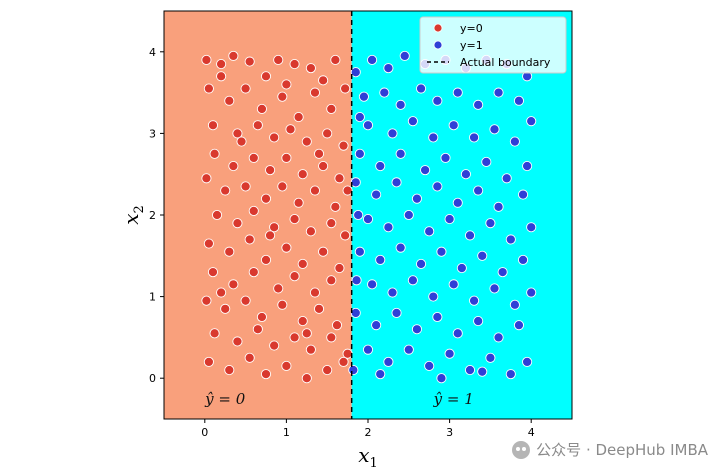 The width and height of the screenshot is (720, 470). Describe the element at coordinates (152, 52) in the screenshot. I see `y-tick-label-4: 4` at that location.